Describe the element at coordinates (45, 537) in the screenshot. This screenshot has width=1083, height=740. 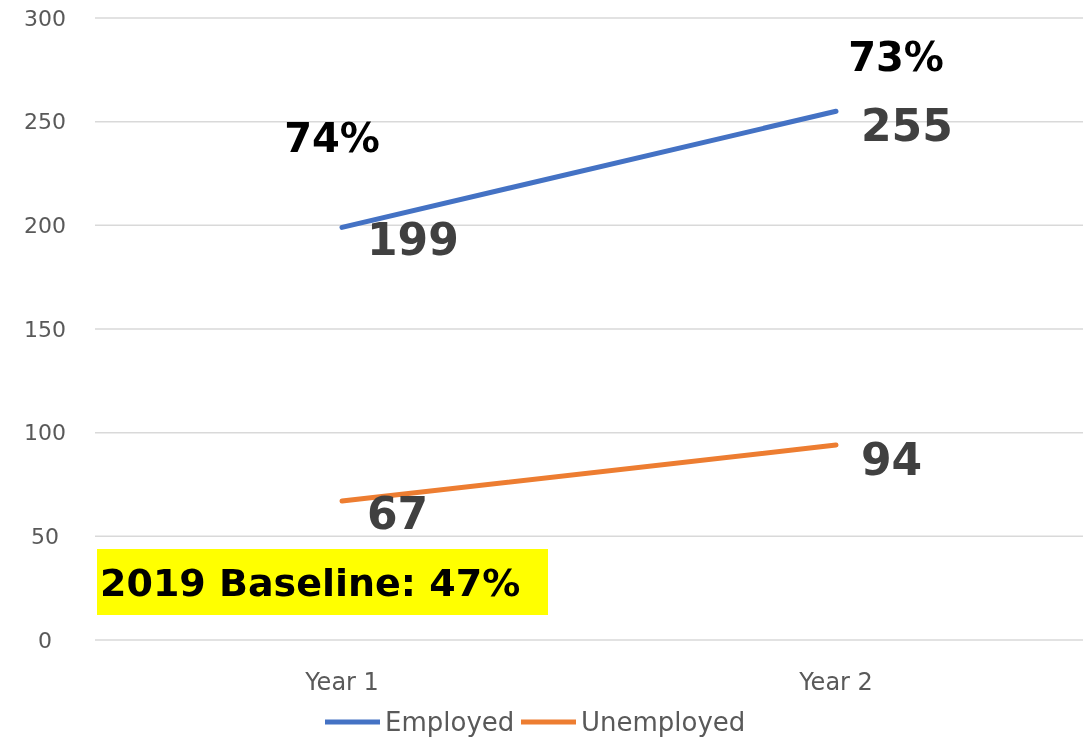
I see `y-tick-label: 50` at that location.